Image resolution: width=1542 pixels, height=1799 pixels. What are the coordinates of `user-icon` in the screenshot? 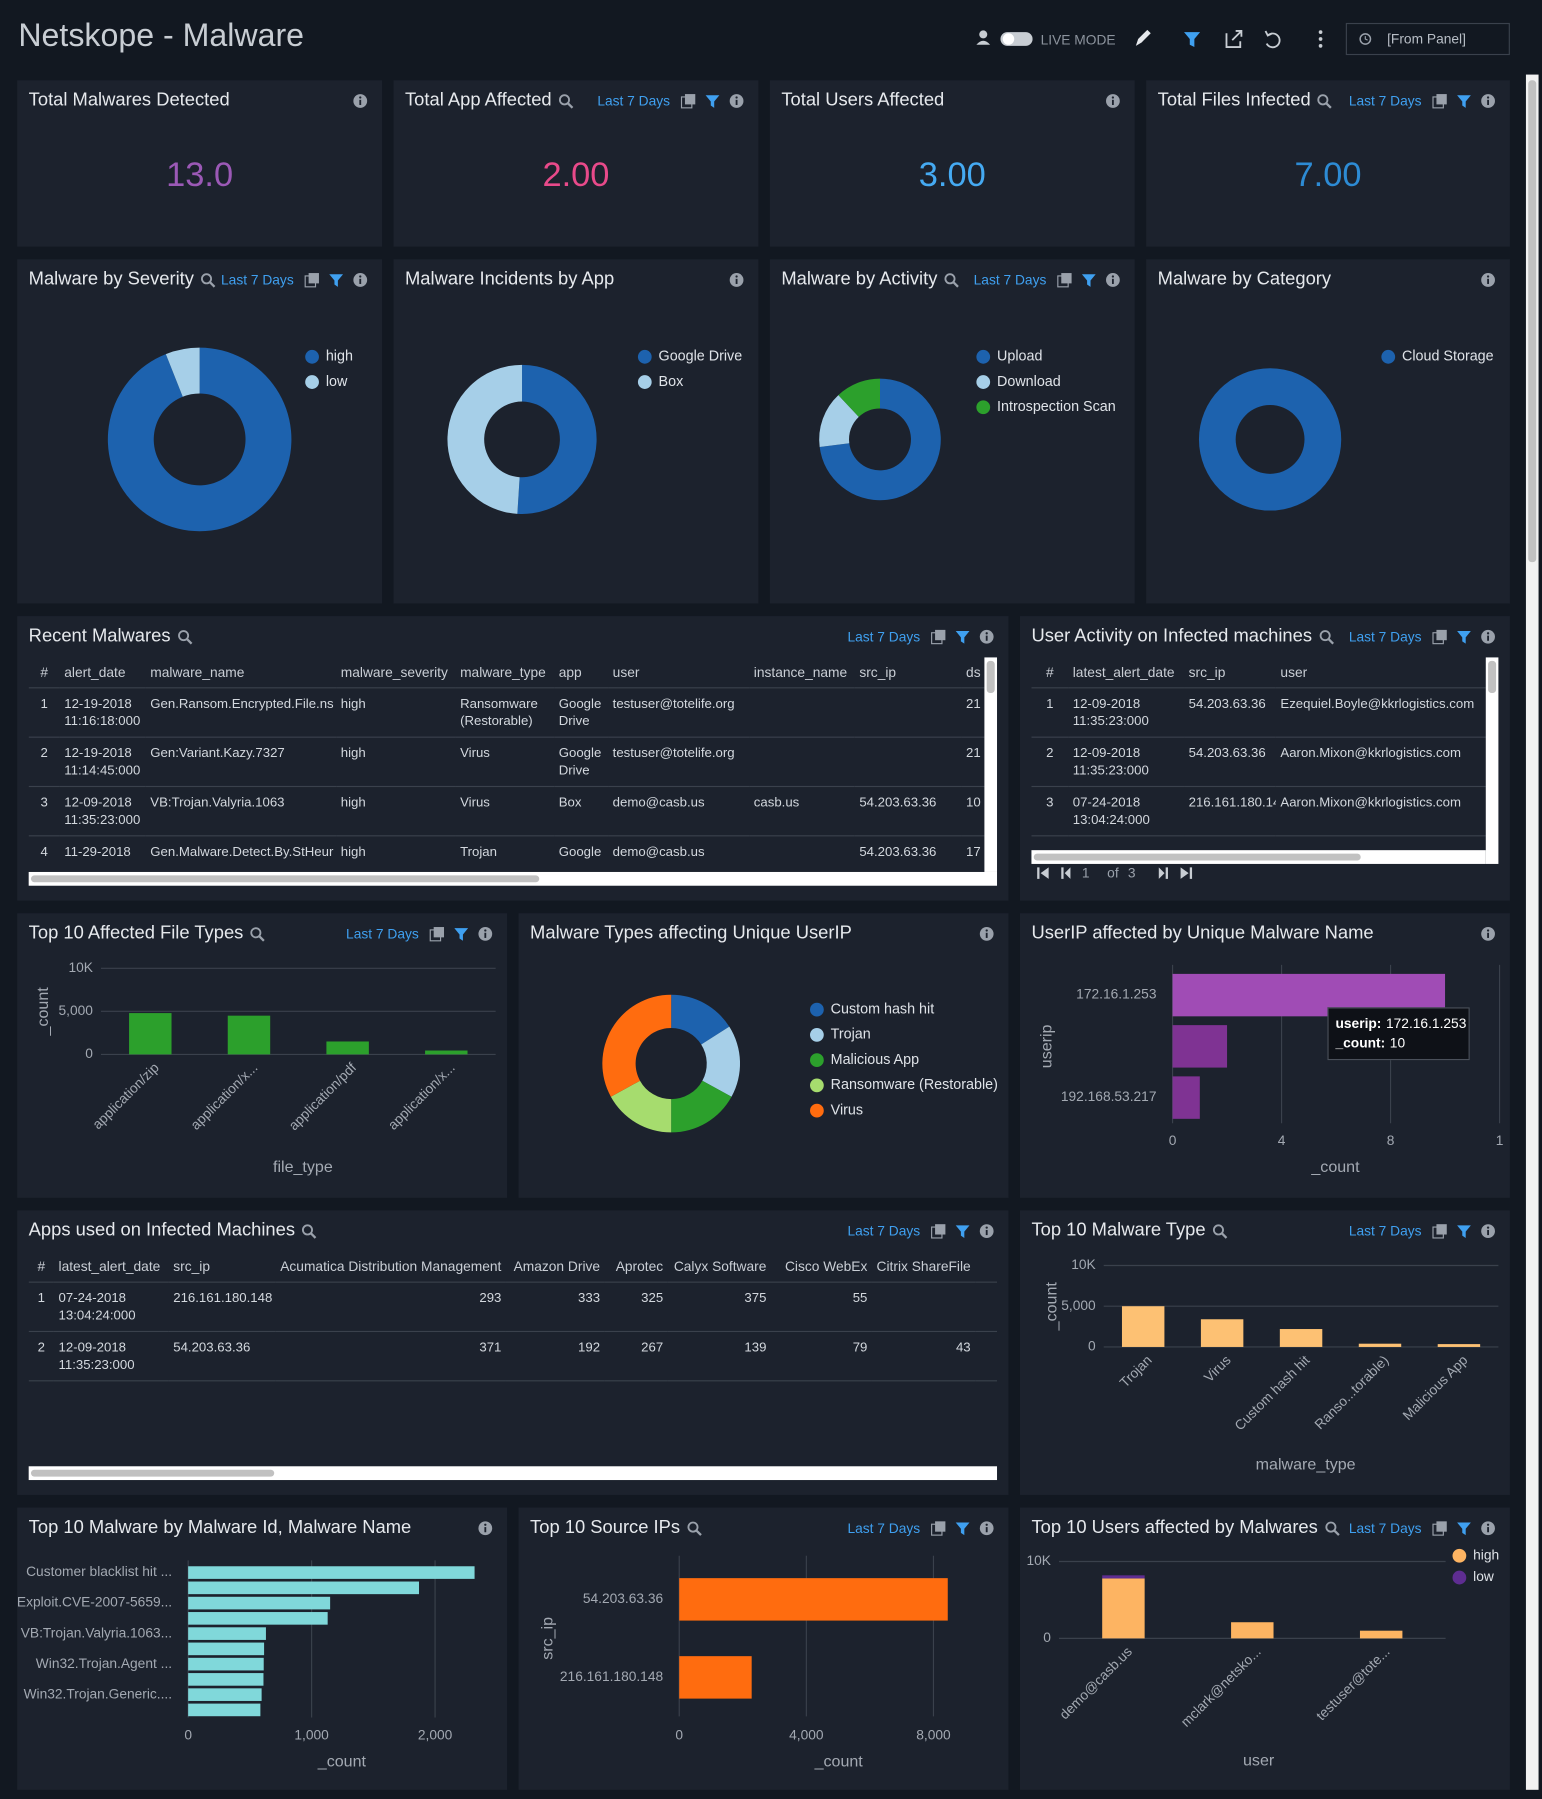 It's located at (983, 34).